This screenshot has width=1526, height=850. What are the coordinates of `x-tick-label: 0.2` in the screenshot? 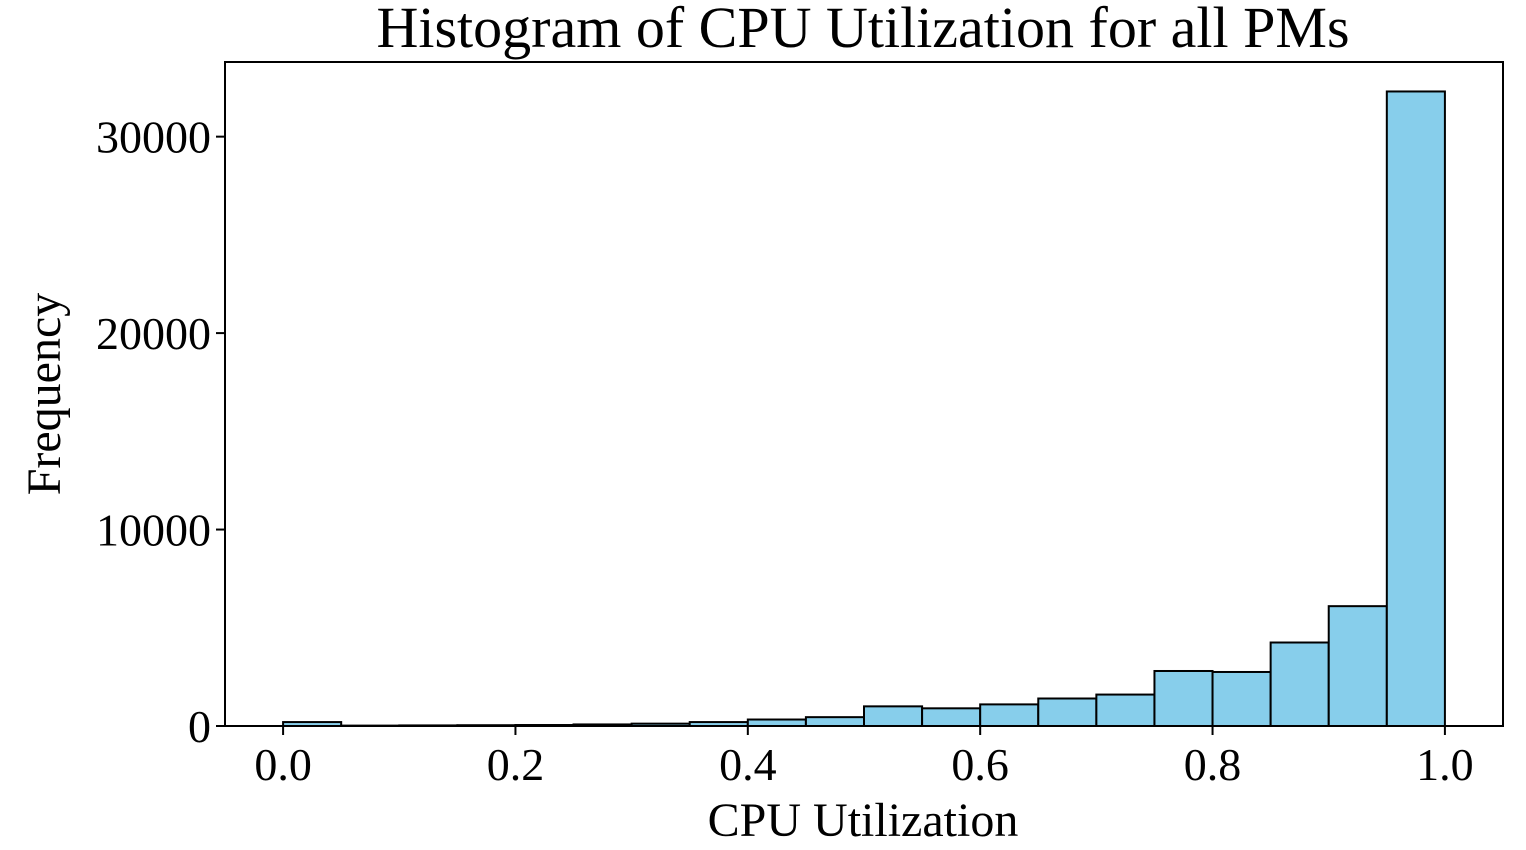 It's located at (516, 764).